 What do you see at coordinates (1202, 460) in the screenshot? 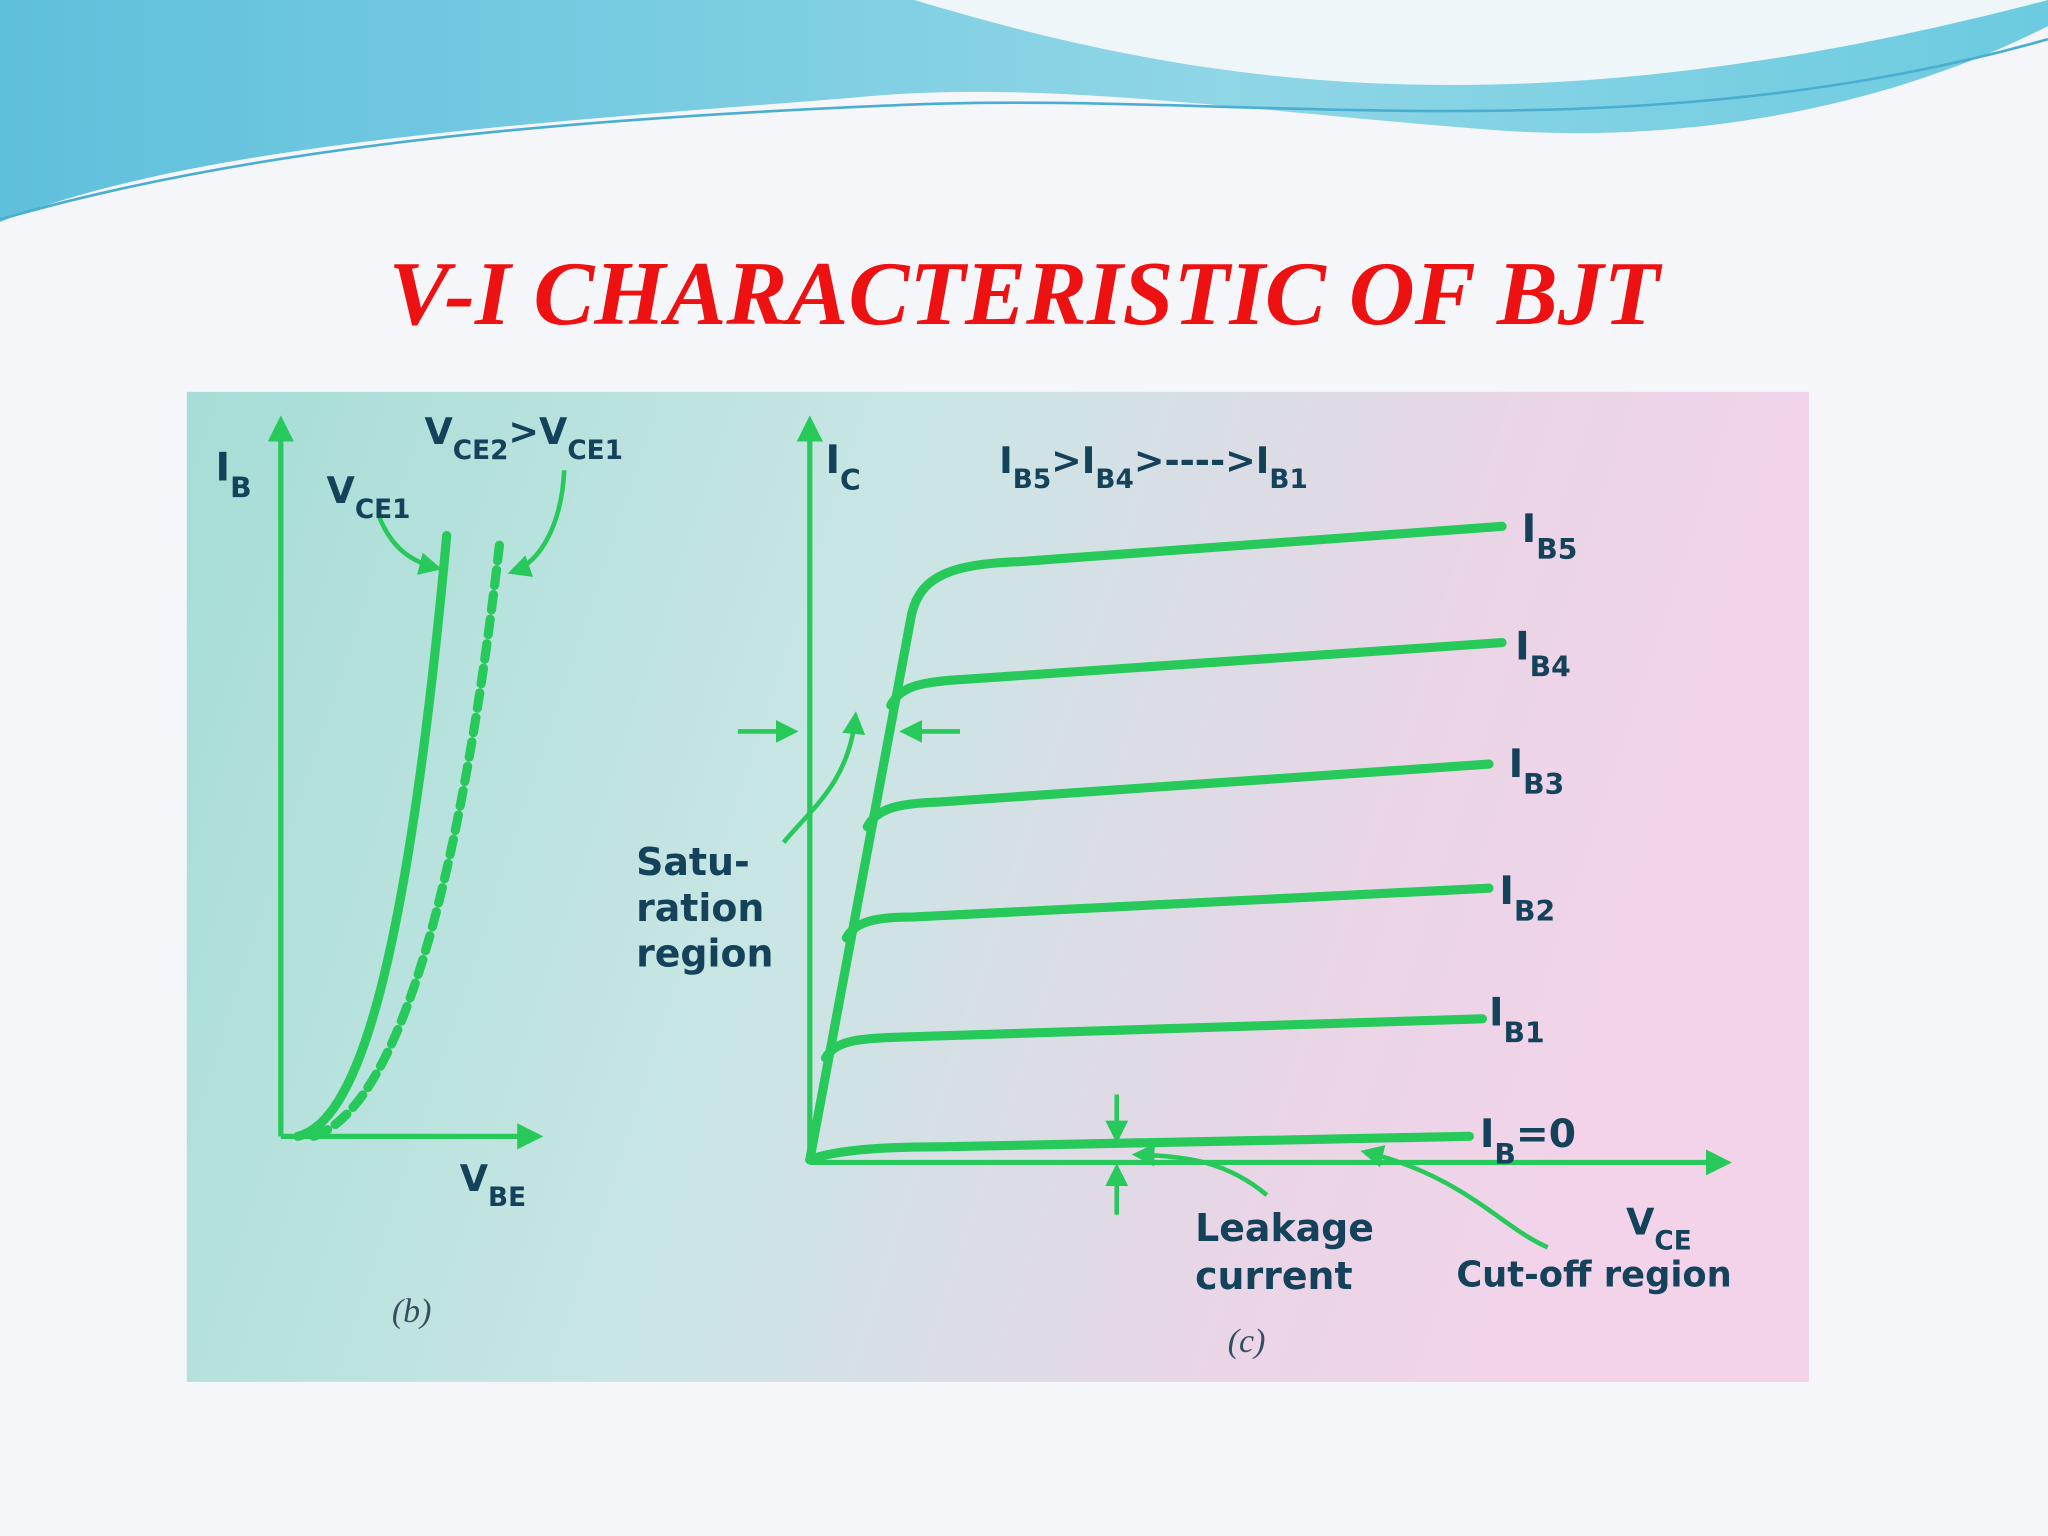
I see `label-text: >---->I` at bounding box center [1202, 460].